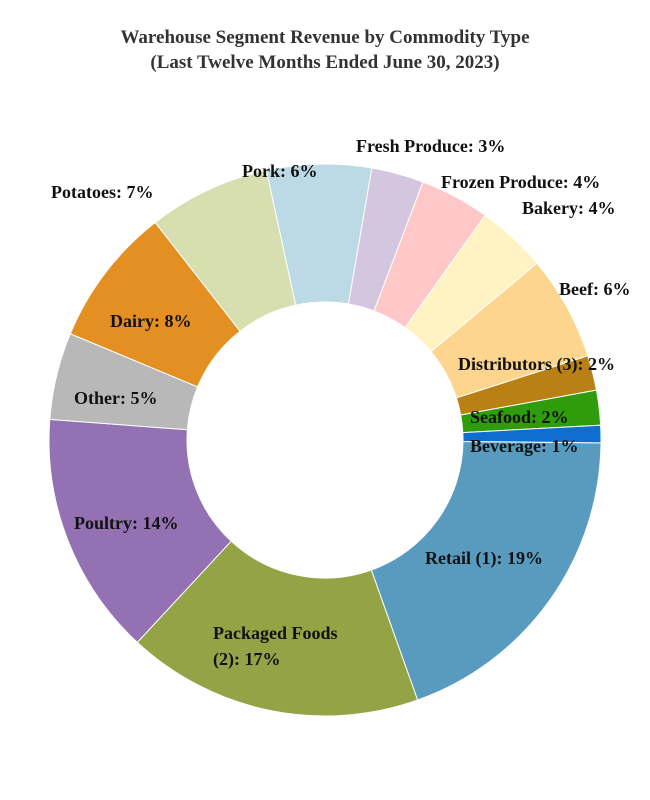 Image resolution: width=650 pixels, height=800 pixels. What do you see at coordinates (102, 192) in the screenshot?
I see `label-potatoes: Potatoes: 7%` at bounding box center [102, 192].